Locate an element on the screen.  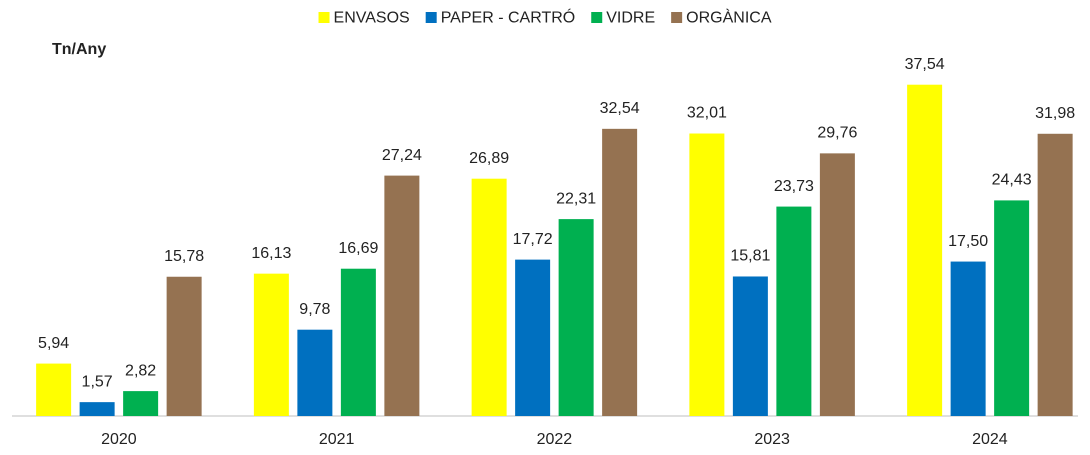
data-label: 29,76 is located at coordinates (837, 133).